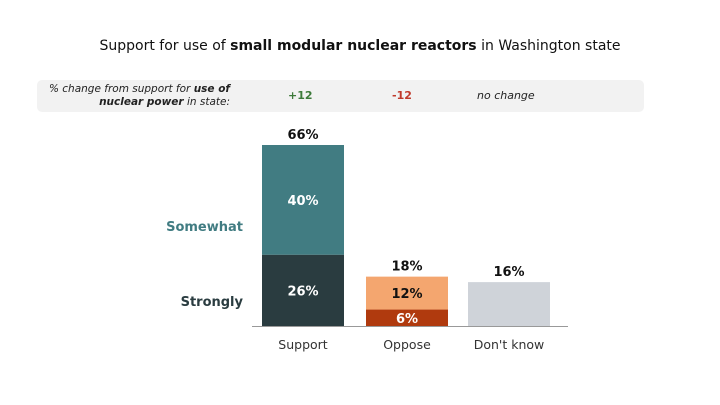 The width and height of the screenshot is (720, 405). What do you see at coordinates (204, 227) in the screenshot?
I see `legend-somewhat: Somewhat` at bounding box center [204, 227].